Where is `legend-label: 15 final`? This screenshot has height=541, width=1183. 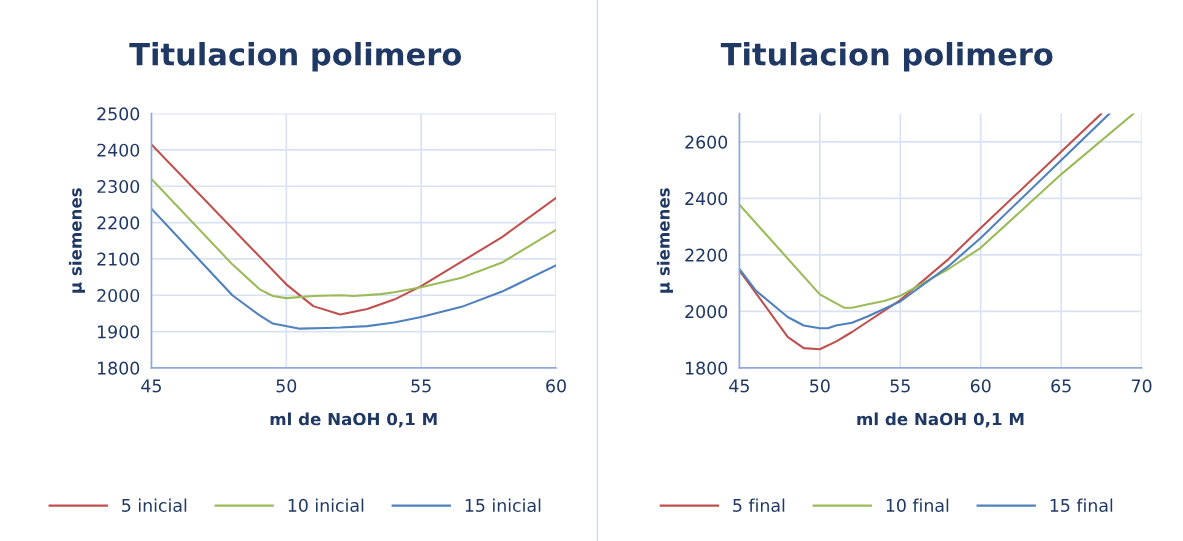 legend-label: 15 final is located at coordinates (1081, 505).